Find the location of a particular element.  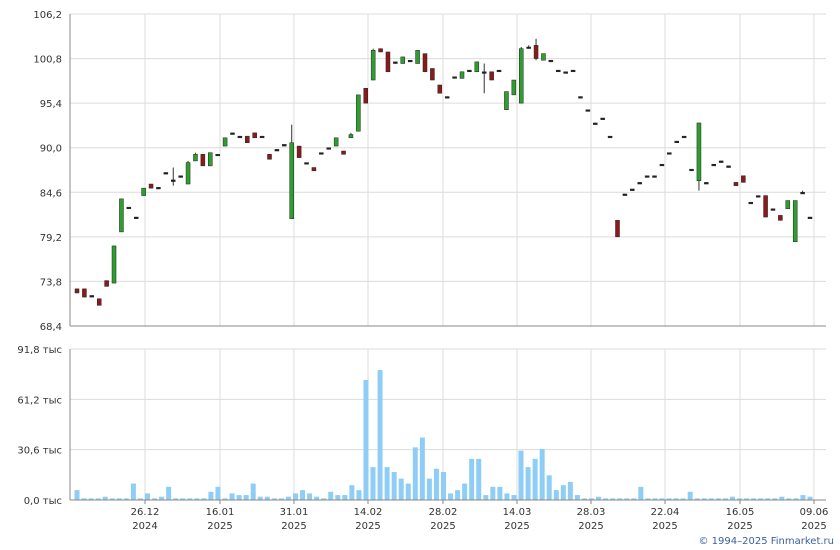

price-tick-label: 106,2 is located at coordinates (47, 15).